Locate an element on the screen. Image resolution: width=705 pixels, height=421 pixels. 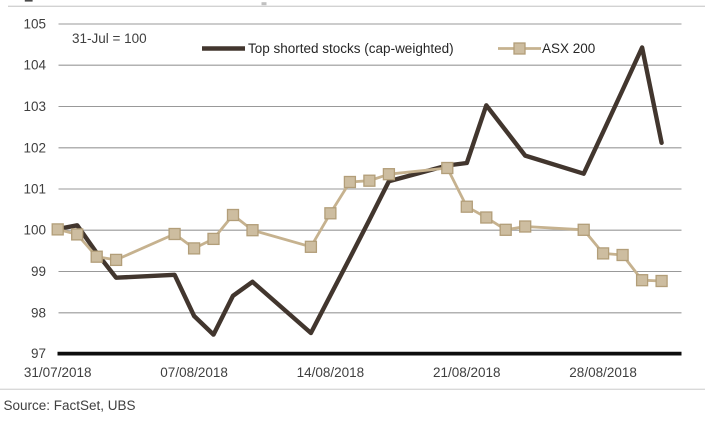
svg-text: 101 is located at coordinates (34, 189).